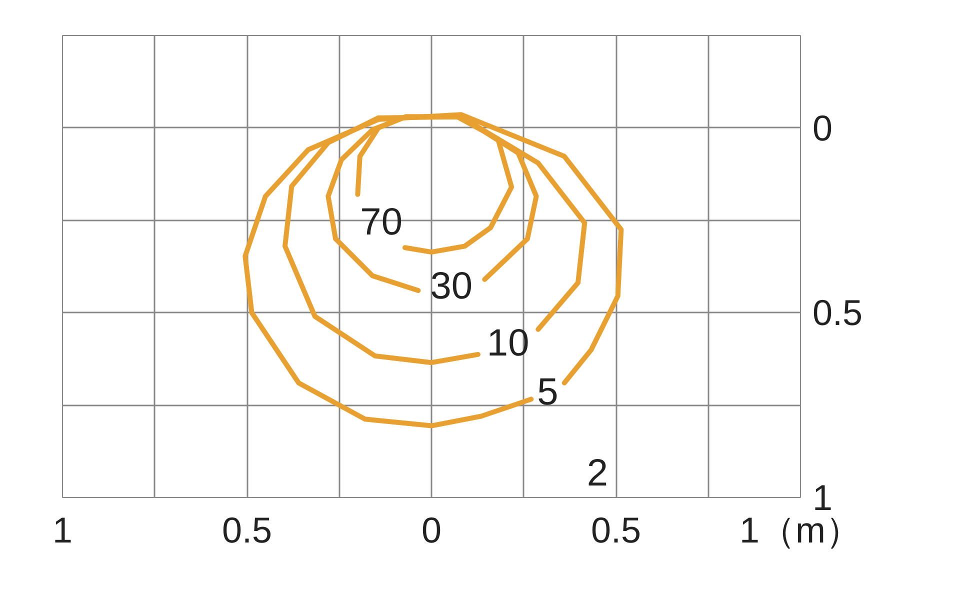  I want to click on annotation: 2, so click(597, 473).